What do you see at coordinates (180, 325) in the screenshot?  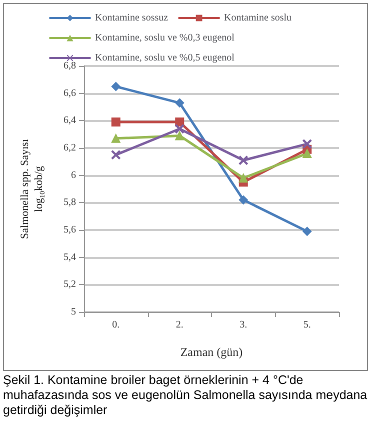 I see `x-tick-label: 2.` at bounding box center [180, 325].